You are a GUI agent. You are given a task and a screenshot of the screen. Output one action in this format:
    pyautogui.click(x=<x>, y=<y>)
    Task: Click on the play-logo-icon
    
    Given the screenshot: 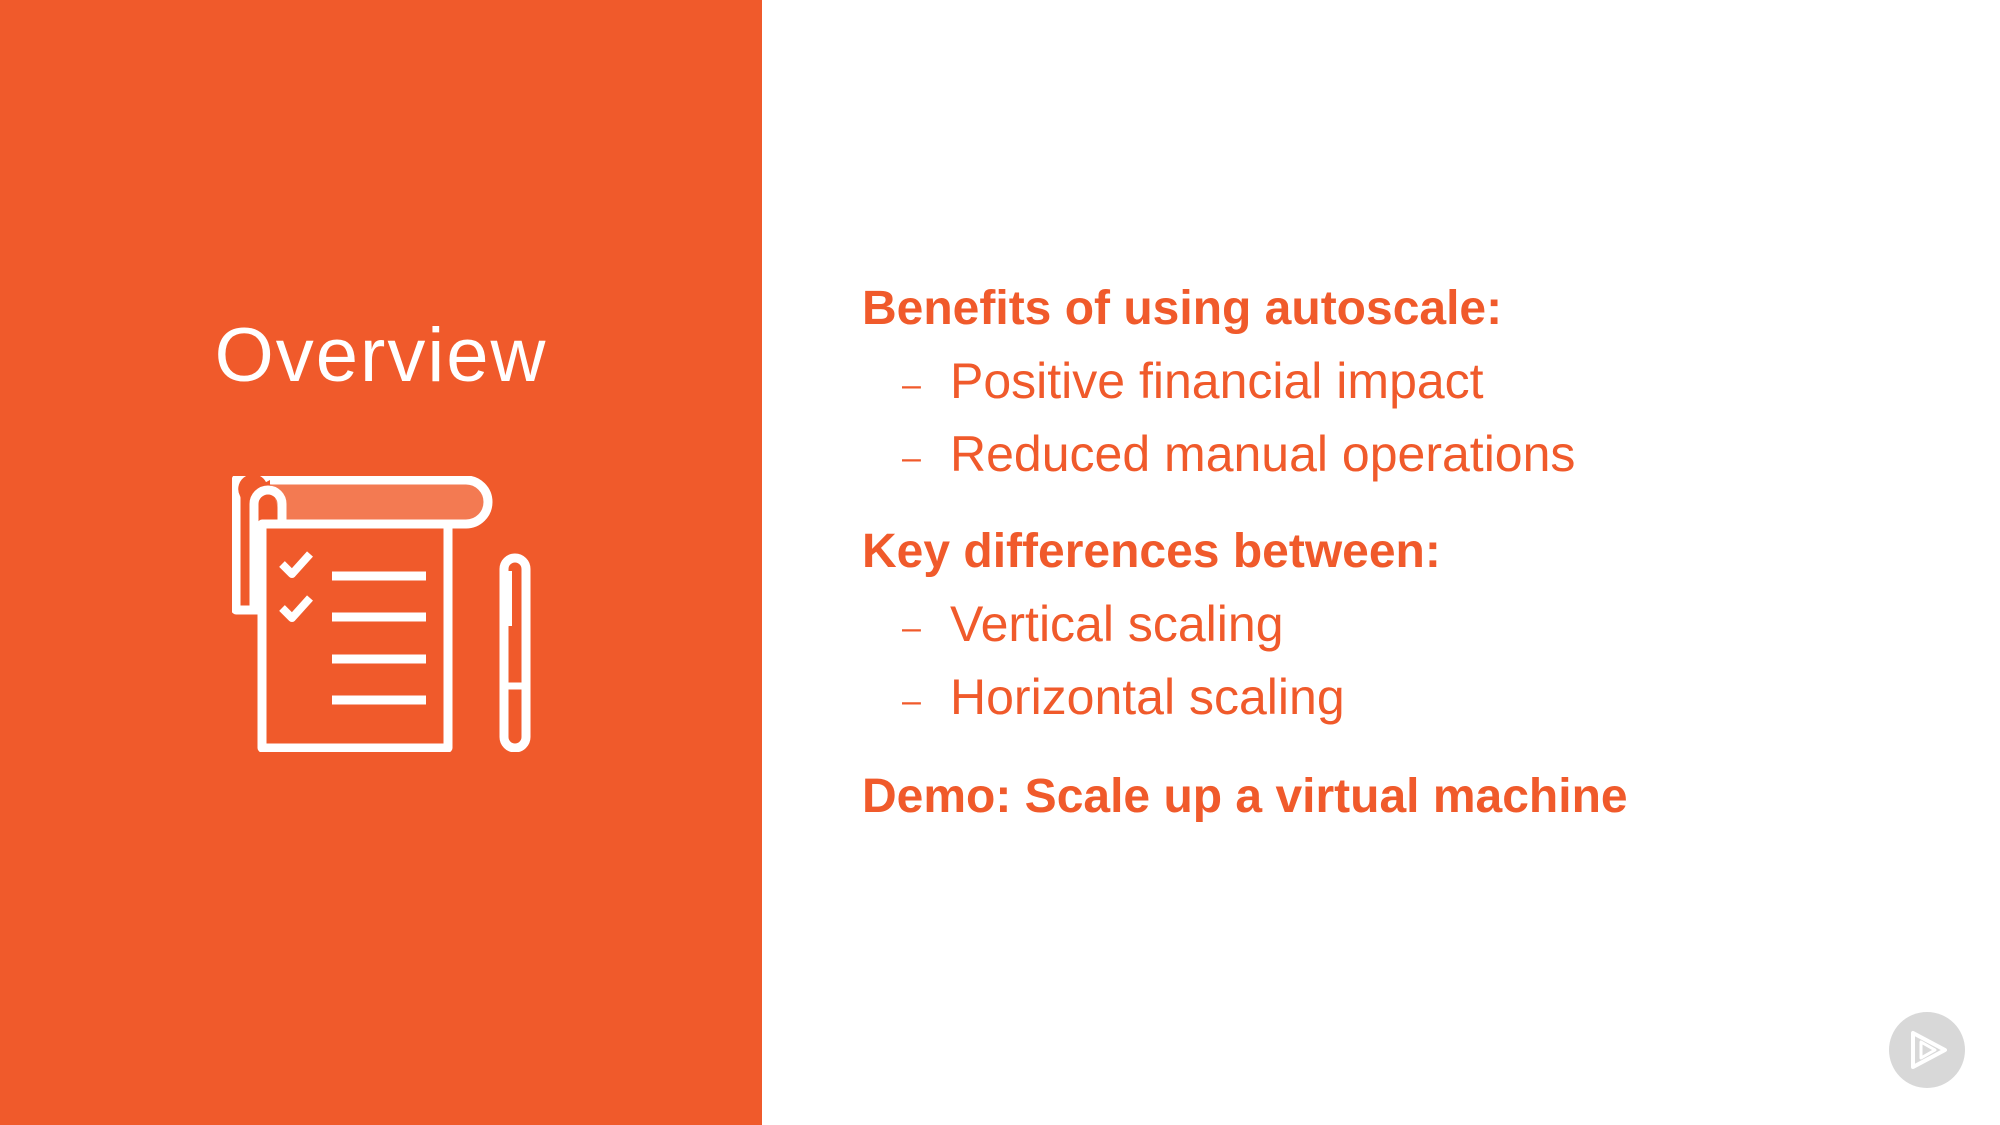 What is the action you would take?
    pyautogui.click(x=1929, y=1050)
    